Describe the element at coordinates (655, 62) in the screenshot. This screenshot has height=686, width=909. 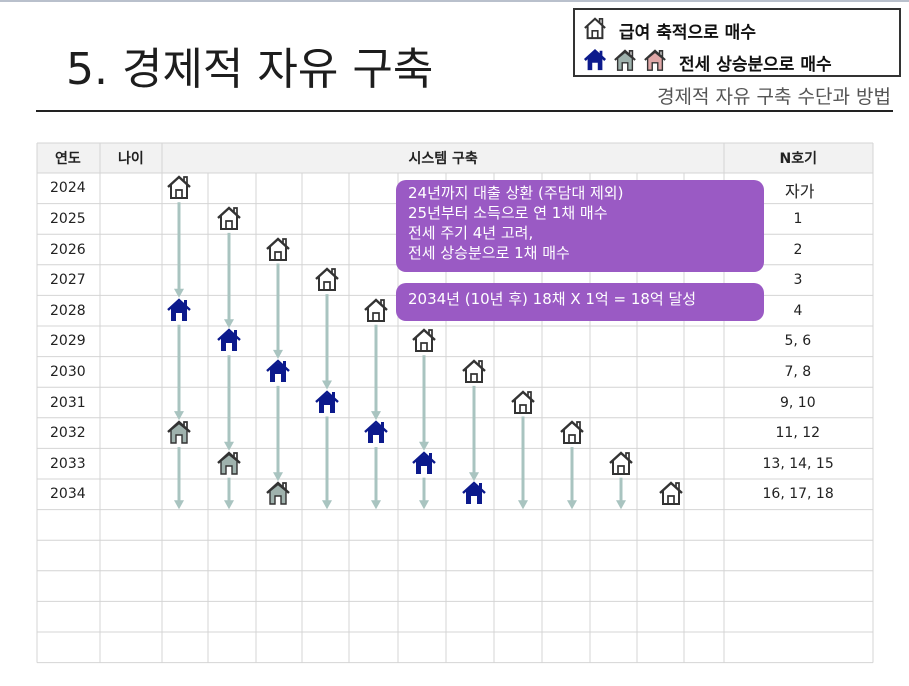
I see `house-pink-icon` at that location.